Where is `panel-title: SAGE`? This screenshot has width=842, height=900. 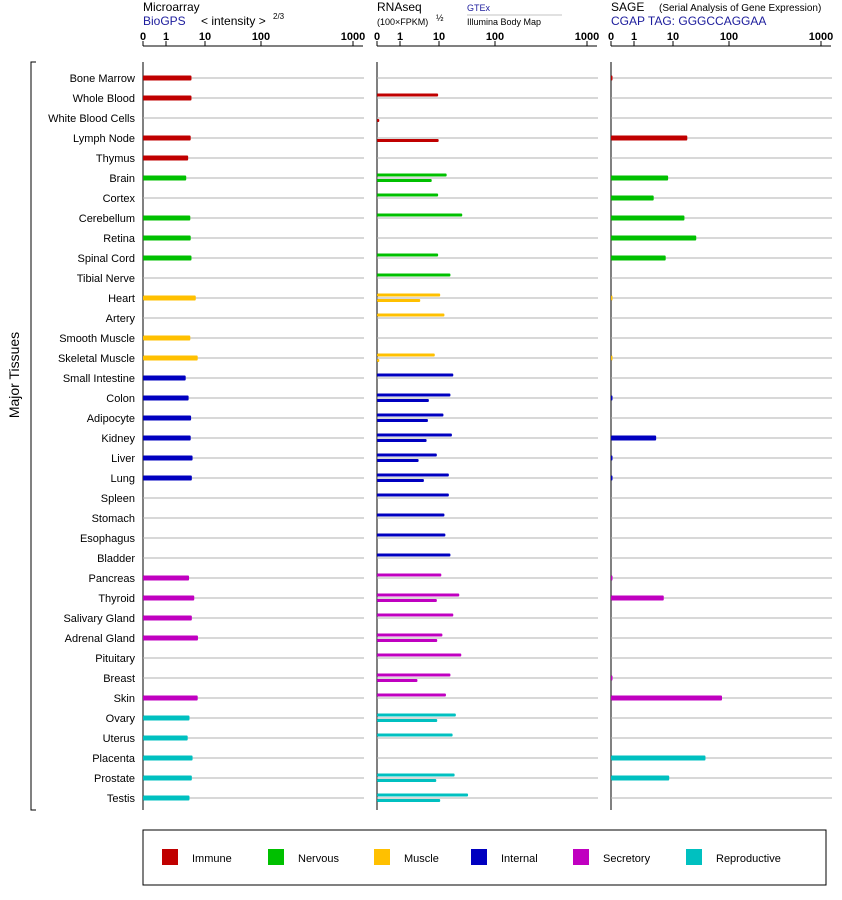
panel-title: SAGE is located at coordinates (627, 7).